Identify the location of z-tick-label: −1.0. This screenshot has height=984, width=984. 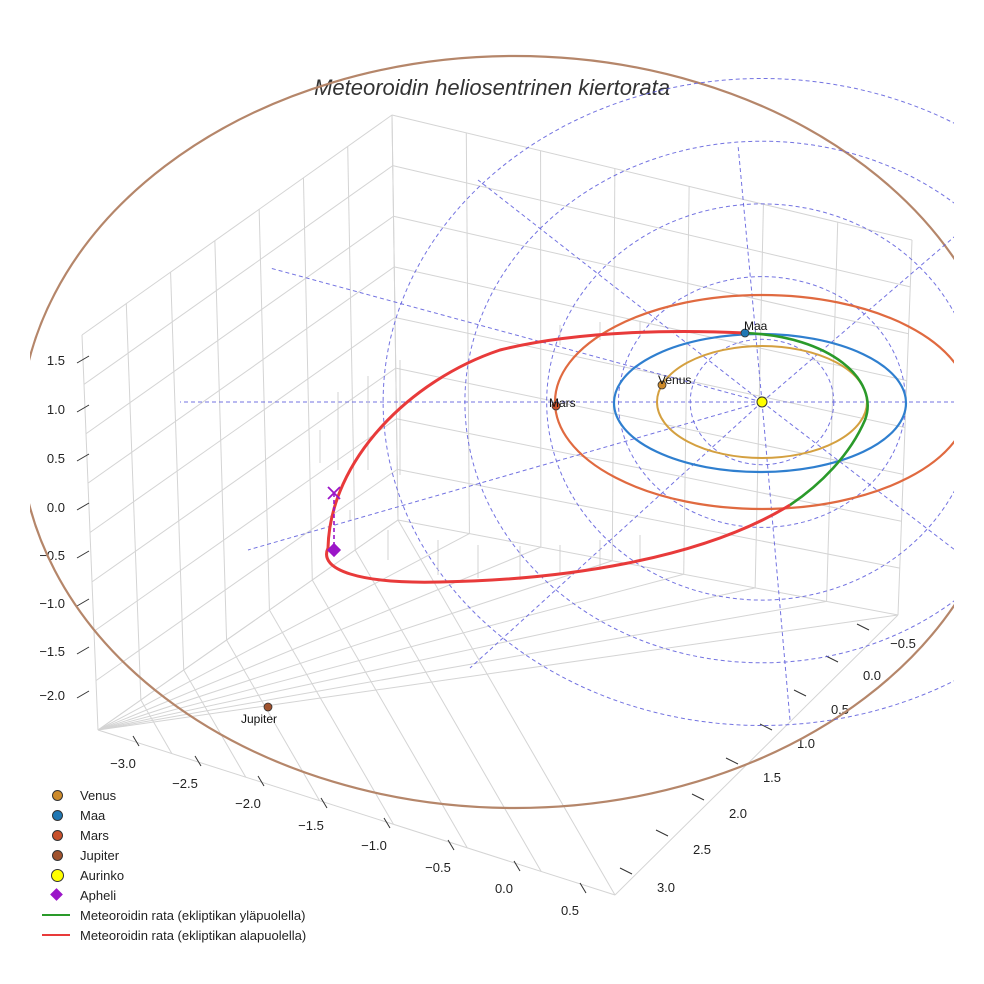
(52, 603).